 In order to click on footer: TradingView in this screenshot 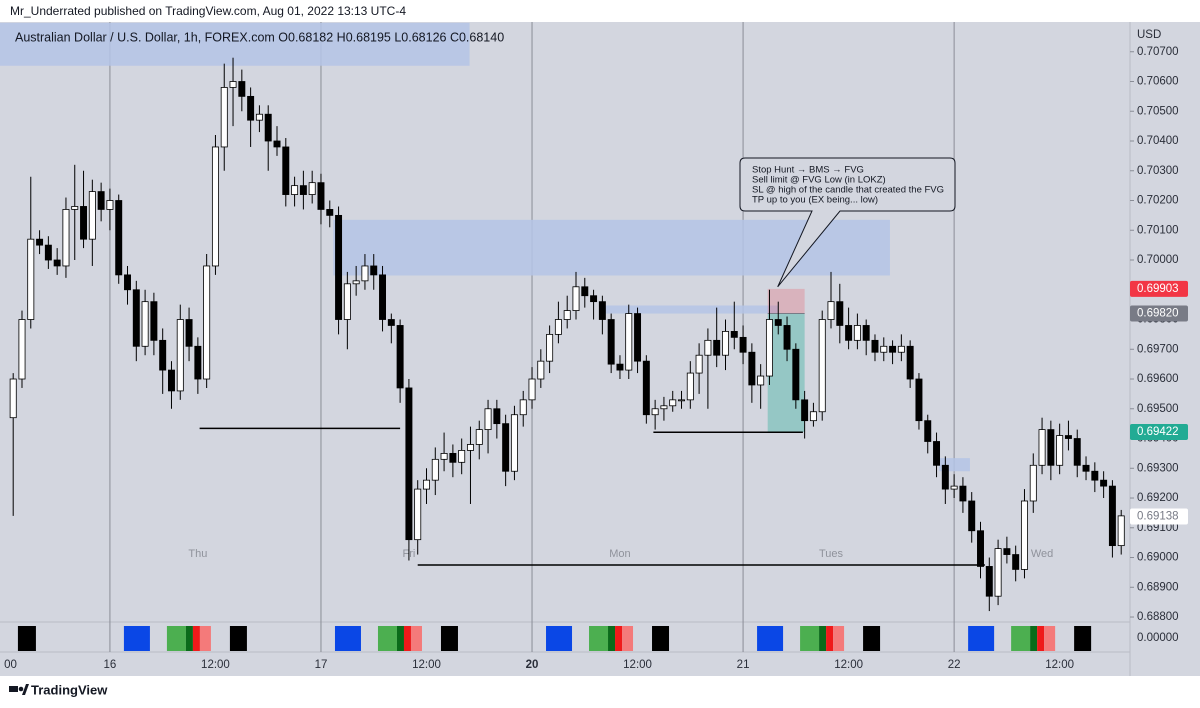, I will do `click(69, 689)`.